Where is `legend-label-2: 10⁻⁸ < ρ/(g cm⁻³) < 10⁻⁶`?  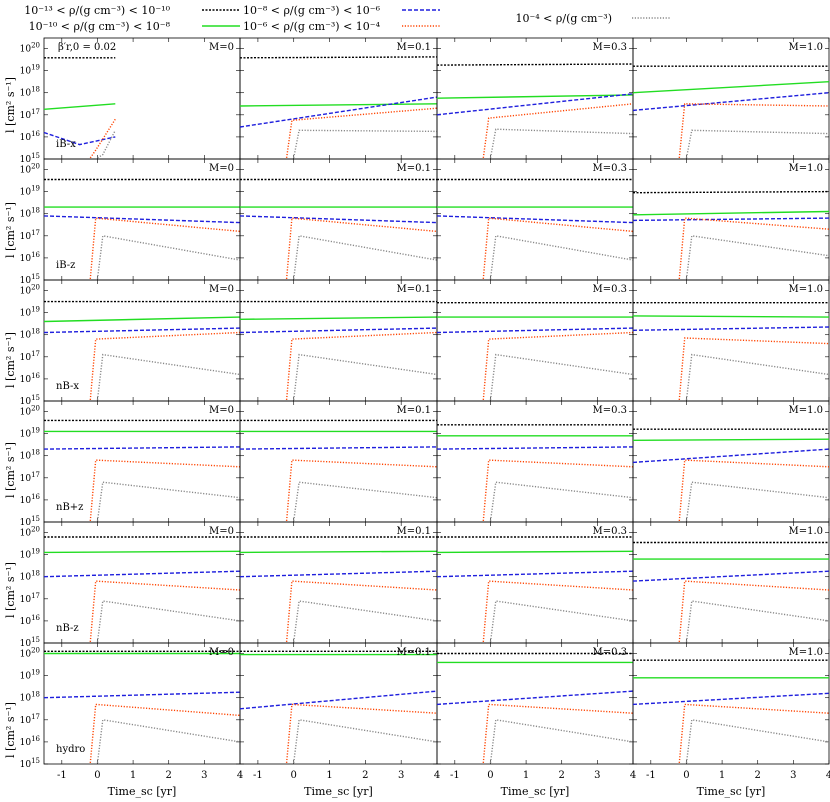
legend-label-2: 10⁻⁸ < ρ/(g cm⁻³) < 10⁻⁶ is located at coordinates (312, 10).